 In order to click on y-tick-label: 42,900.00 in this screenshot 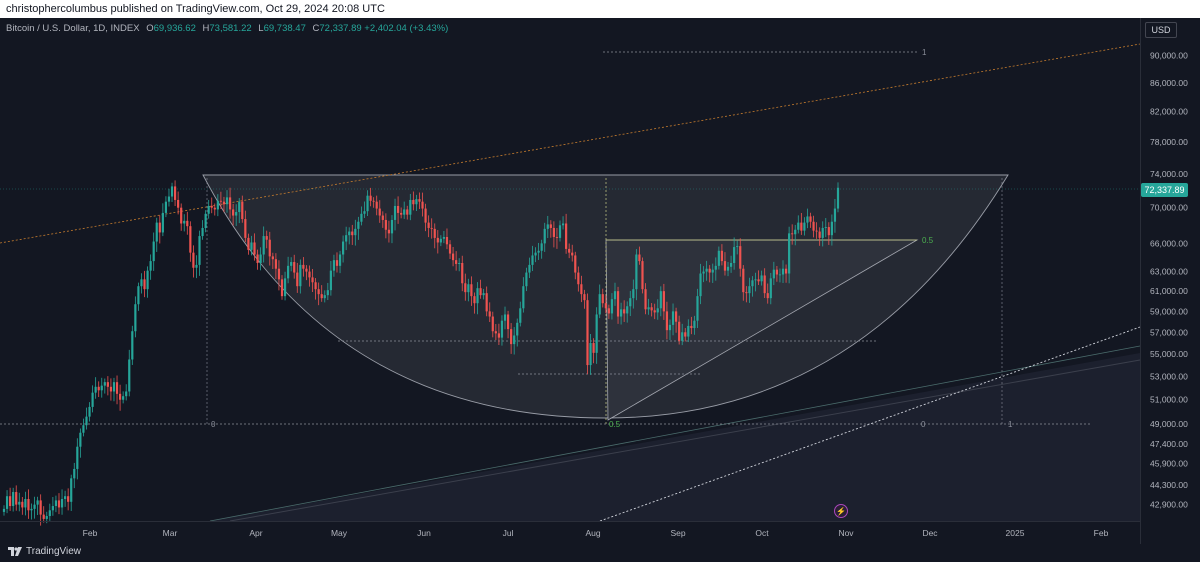, I will do `click(1169, 505)`.